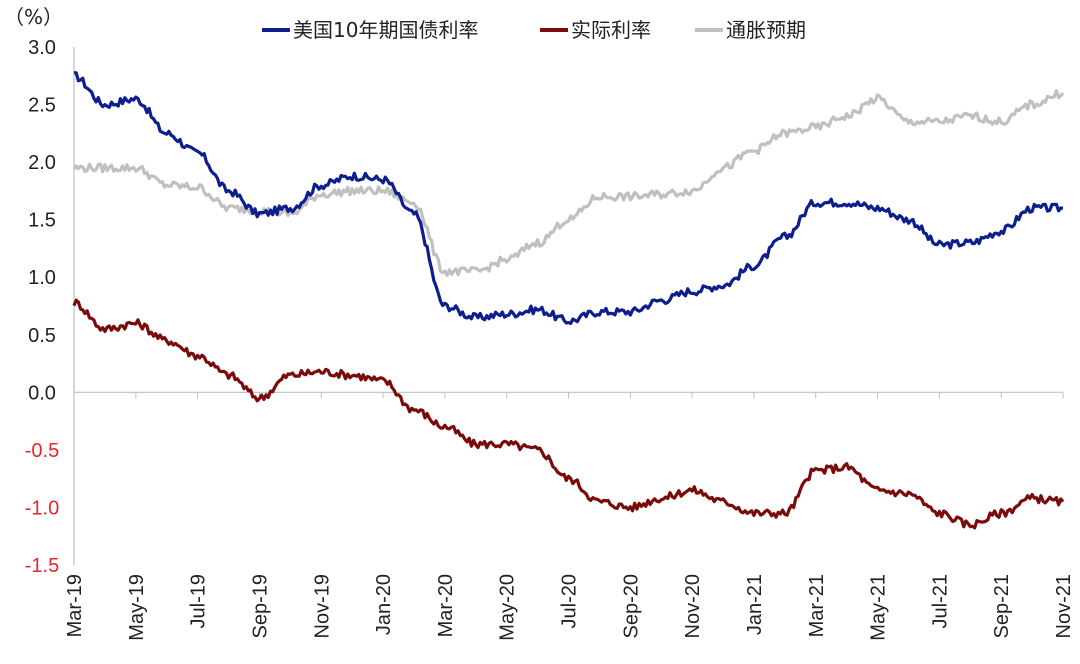 Image resolution: width=1080 pixels, height=664 pixels. I want to click on x-tick-label: May-19, so click(137, 607).